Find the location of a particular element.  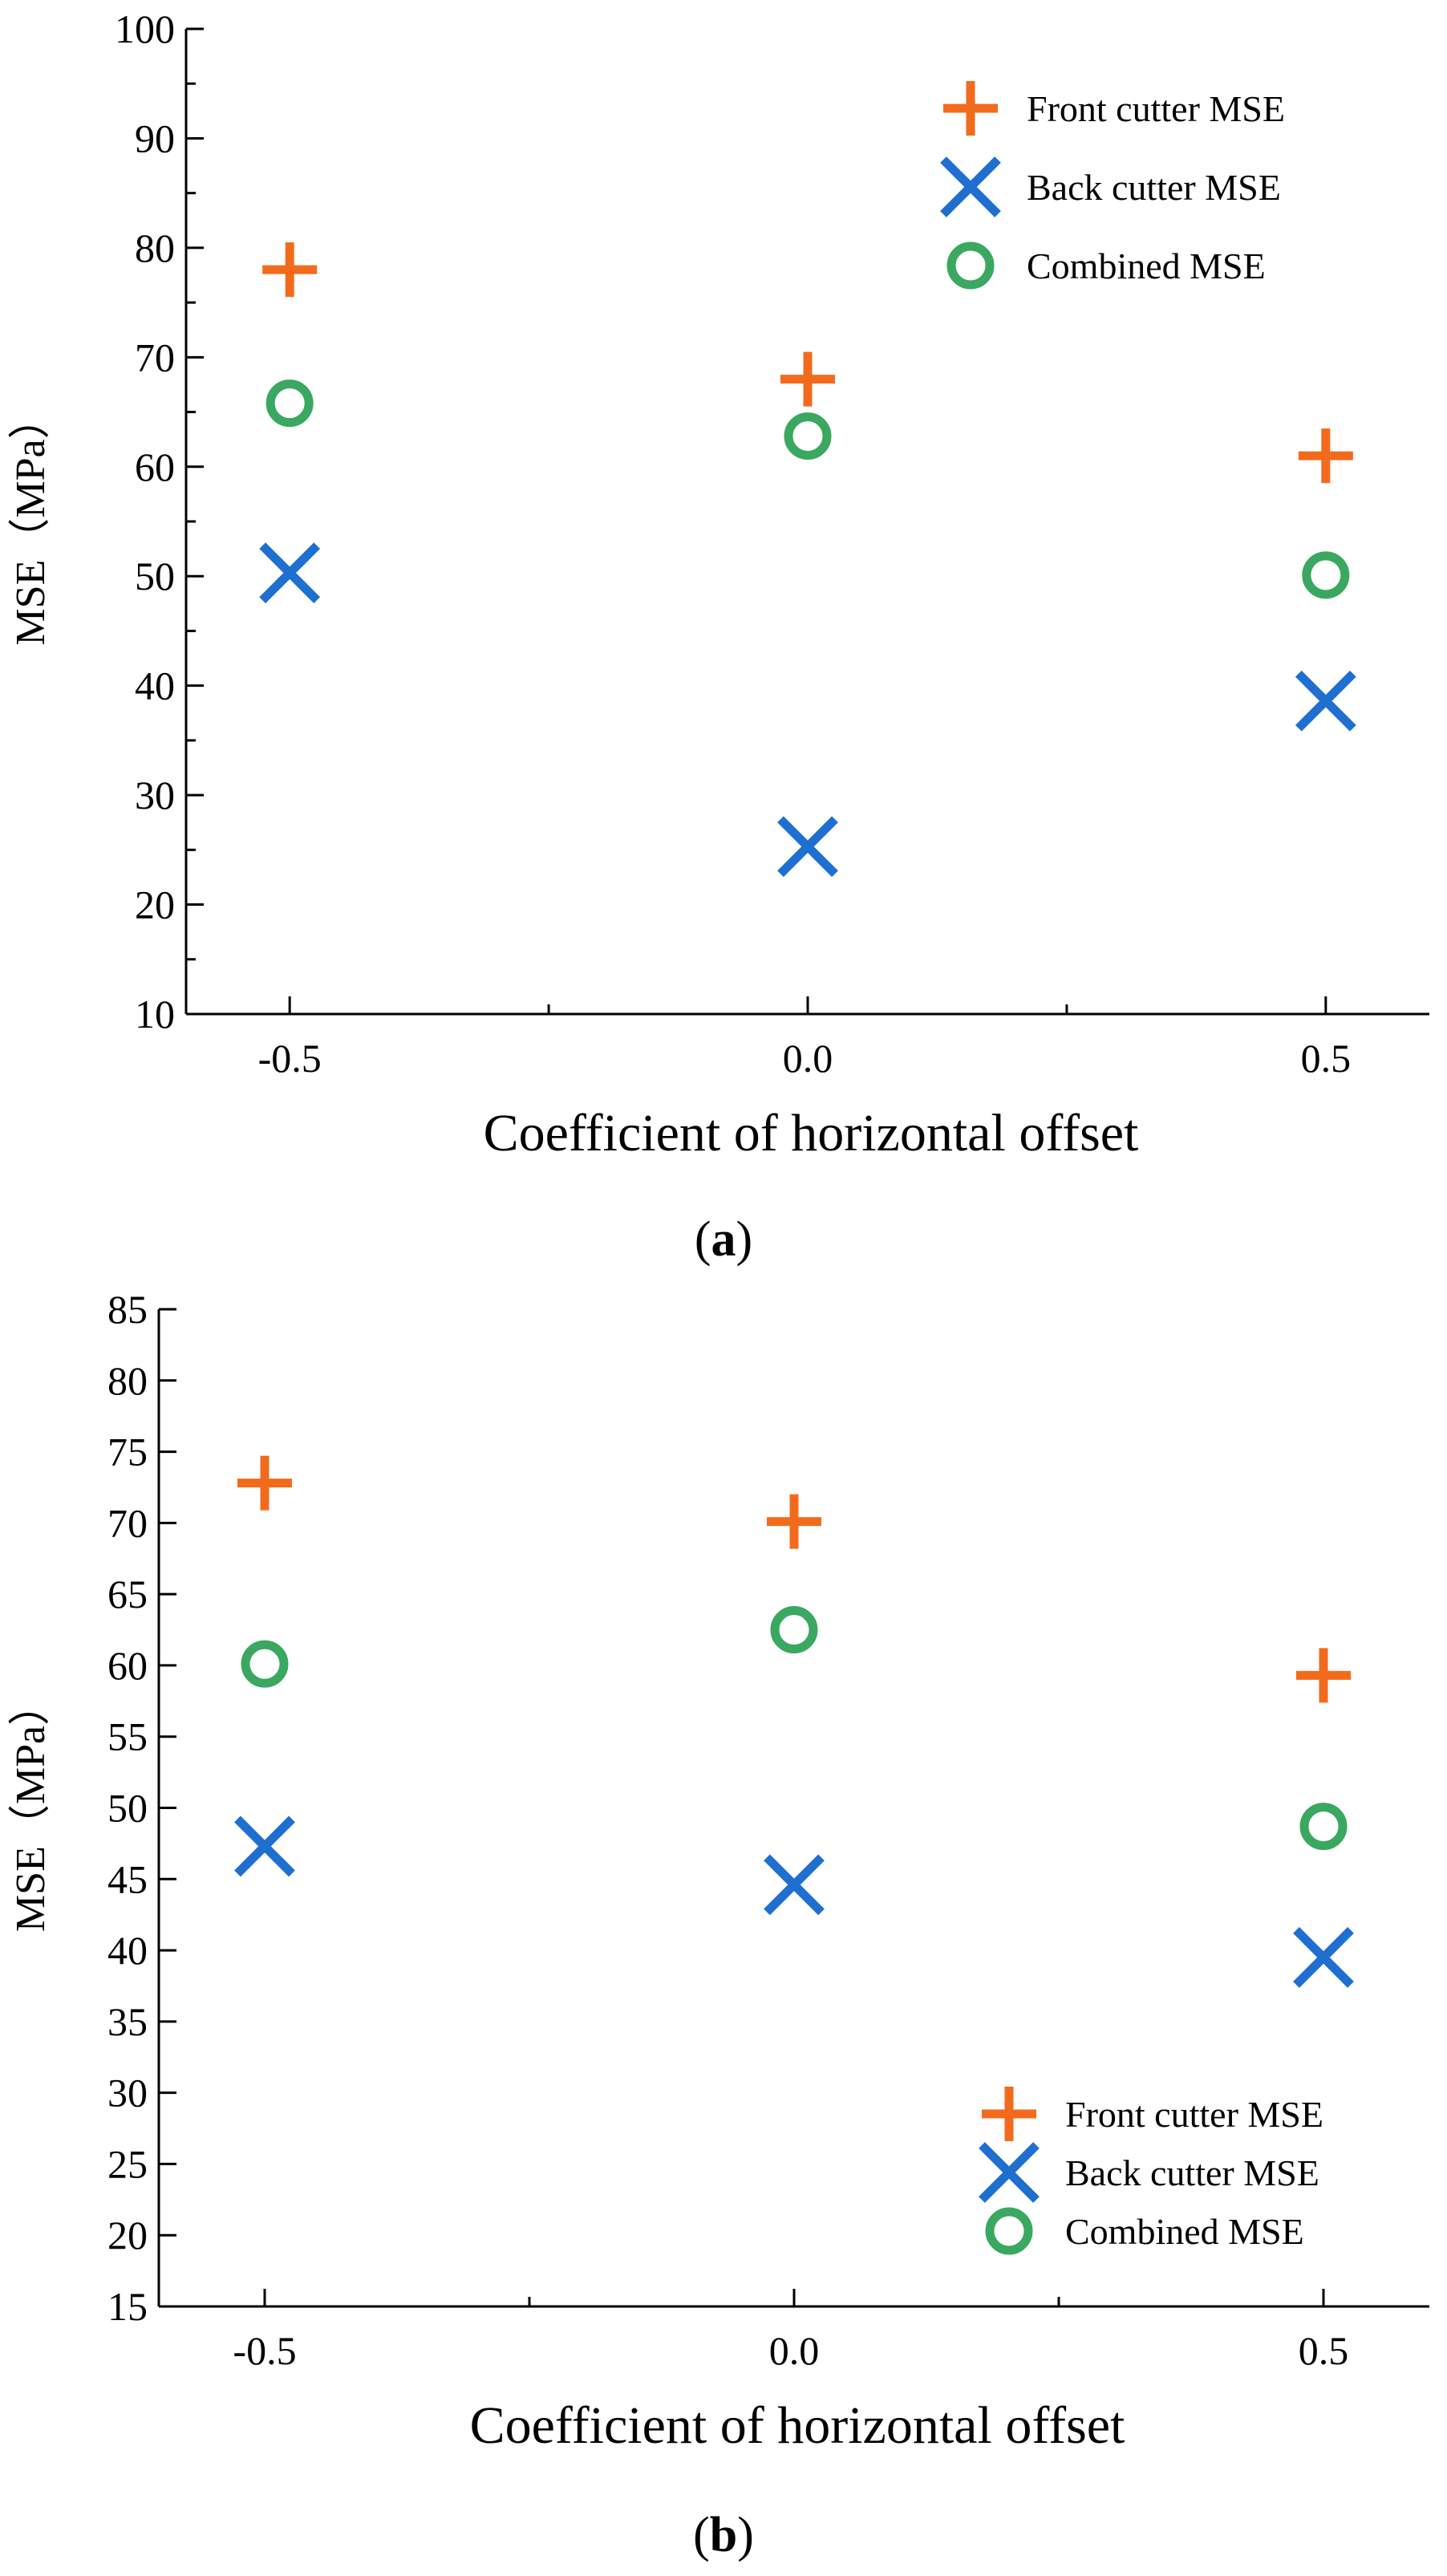

y-tick-label-b: 50 is located at coordinates (127, 1808).